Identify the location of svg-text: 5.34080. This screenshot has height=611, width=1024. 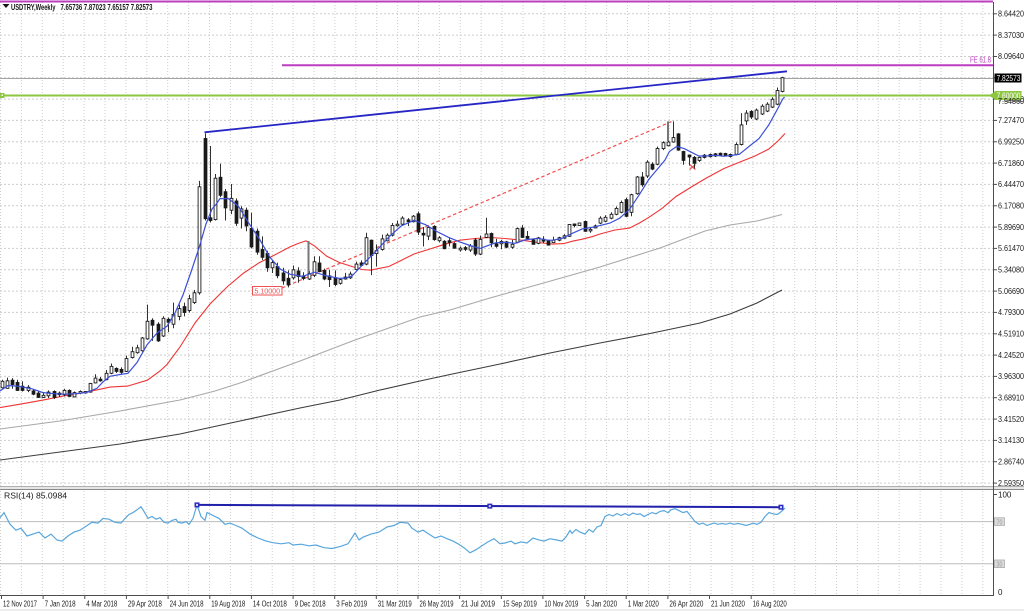
(1011, 270).